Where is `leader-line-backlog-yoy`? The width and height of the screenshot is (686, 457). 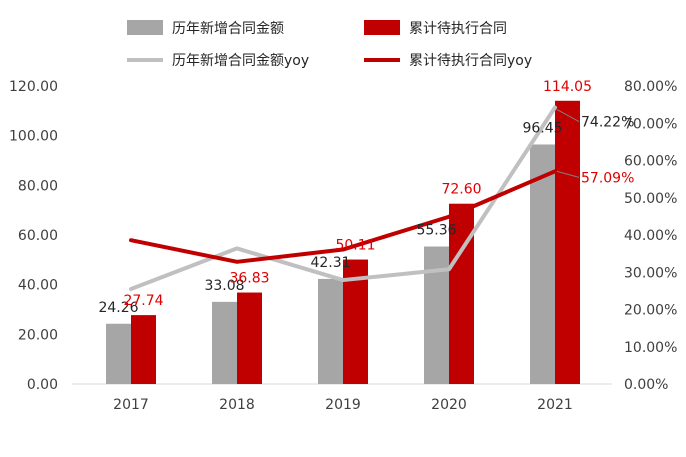
leader-line-backlog-yoy is located at coordinates (568, 174).